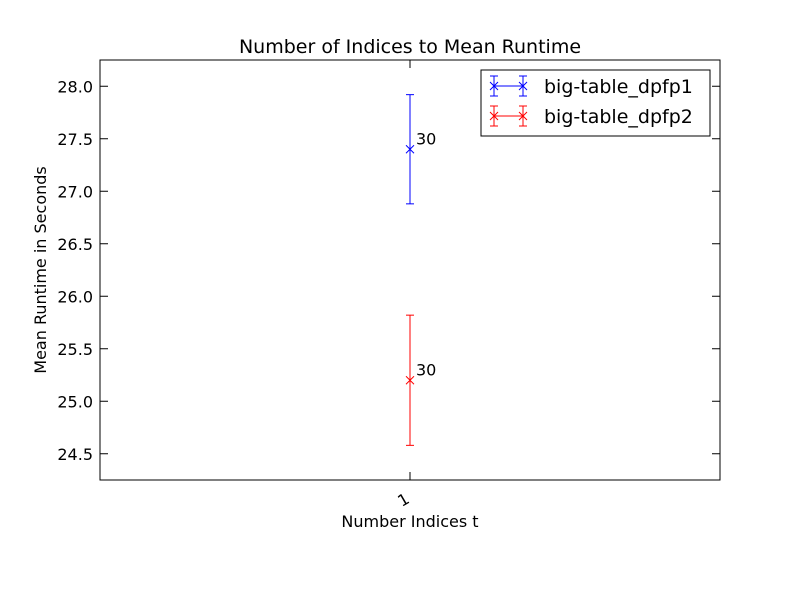  I want to click on y-axis-label: Mean Runtime in Seconds, so click(40, 269).